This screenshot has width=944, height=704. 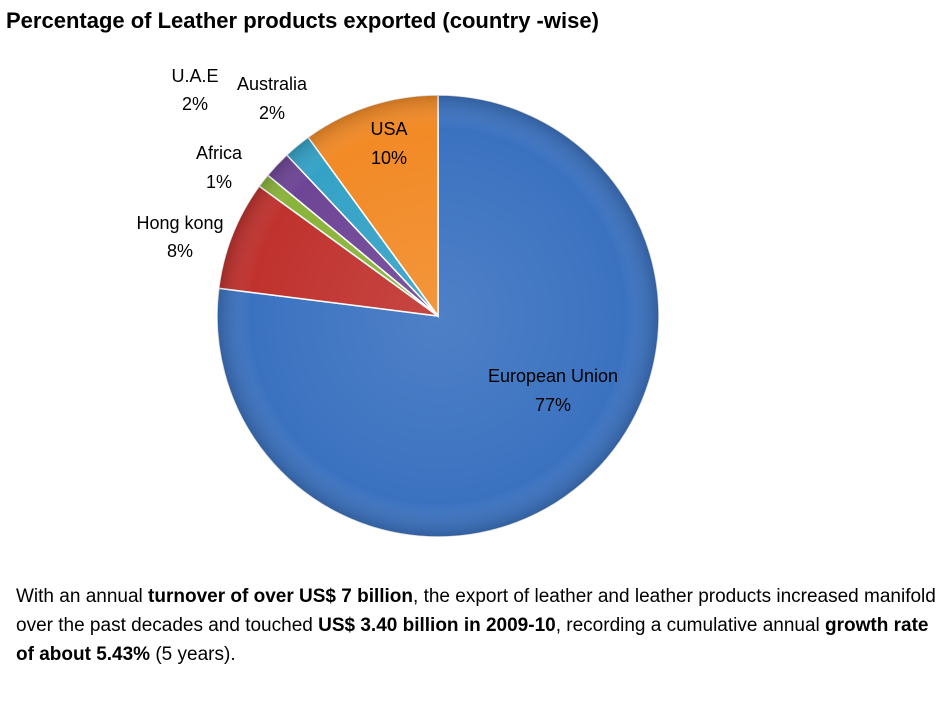 I want to click on caption-part-1: With an annual, so click(x=82, y=596).